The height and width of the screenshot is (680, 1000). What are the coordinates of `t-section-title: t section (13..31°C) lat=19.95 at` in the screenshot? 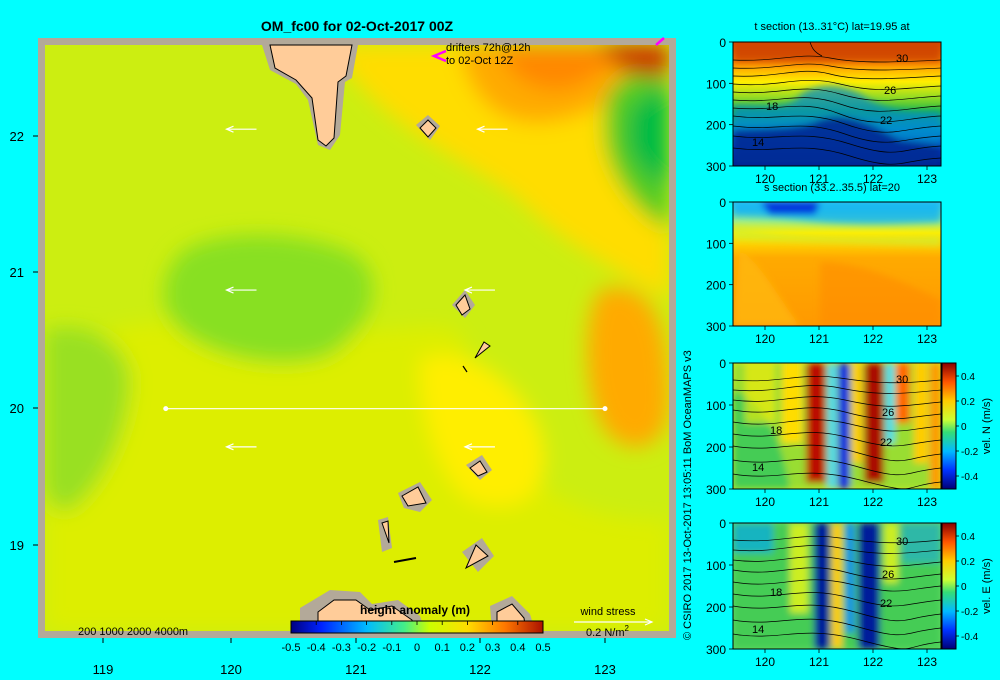 It's located at (831, 27).